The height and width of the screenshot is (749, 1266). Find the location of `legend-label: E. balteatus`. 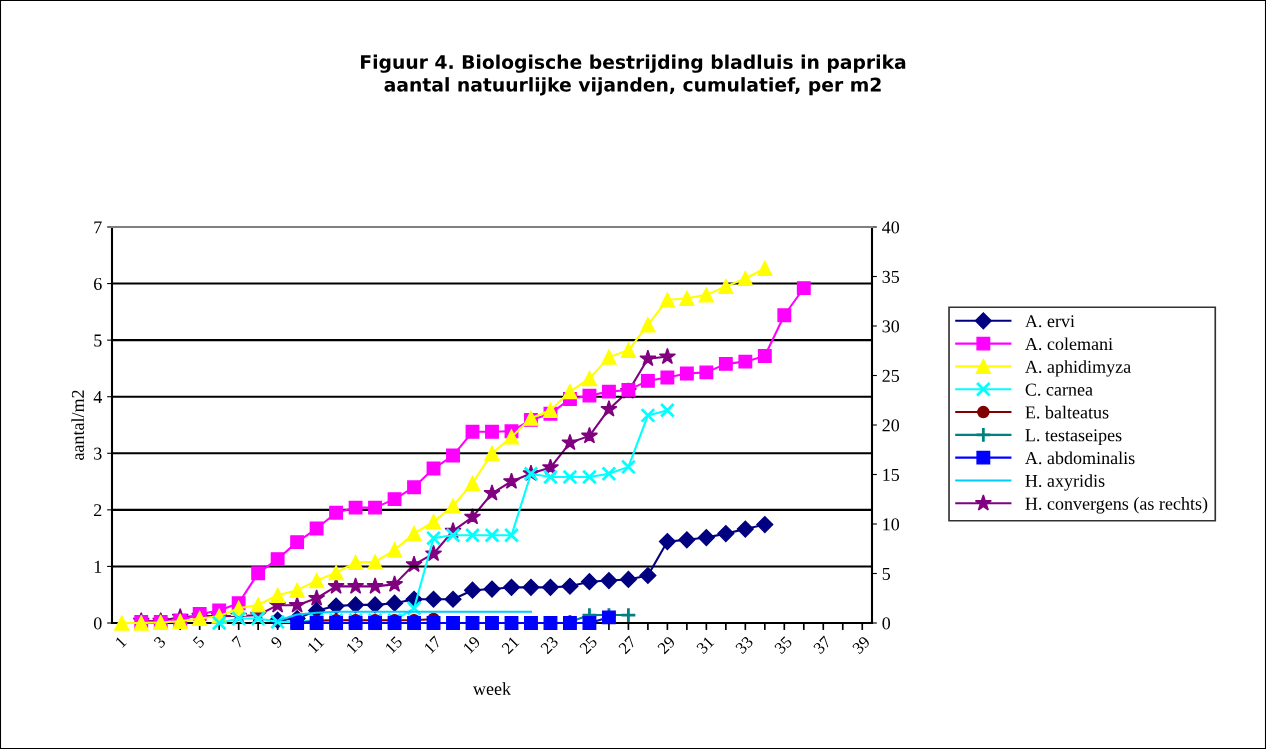

legend-label: E. balteatus is located at coordinates (1067, 412).